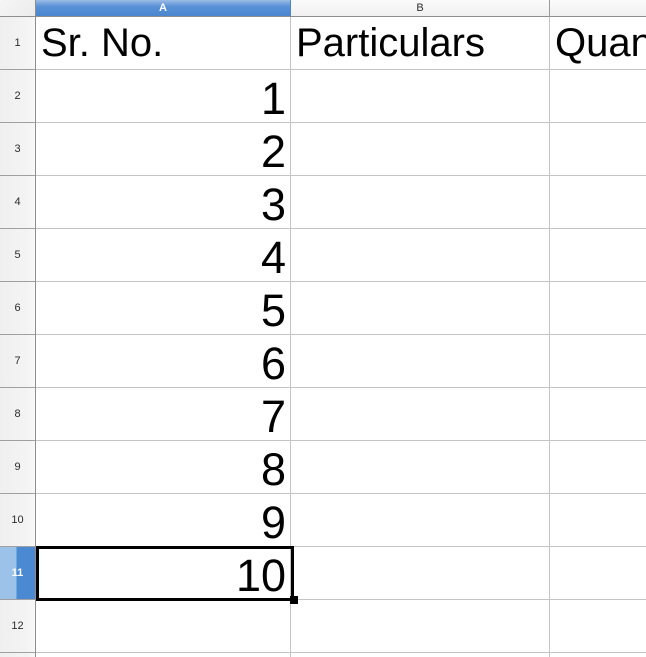 The width and height of the screenshot is (646, 657). I want to click on column-headers: A B, so click(341, 8).